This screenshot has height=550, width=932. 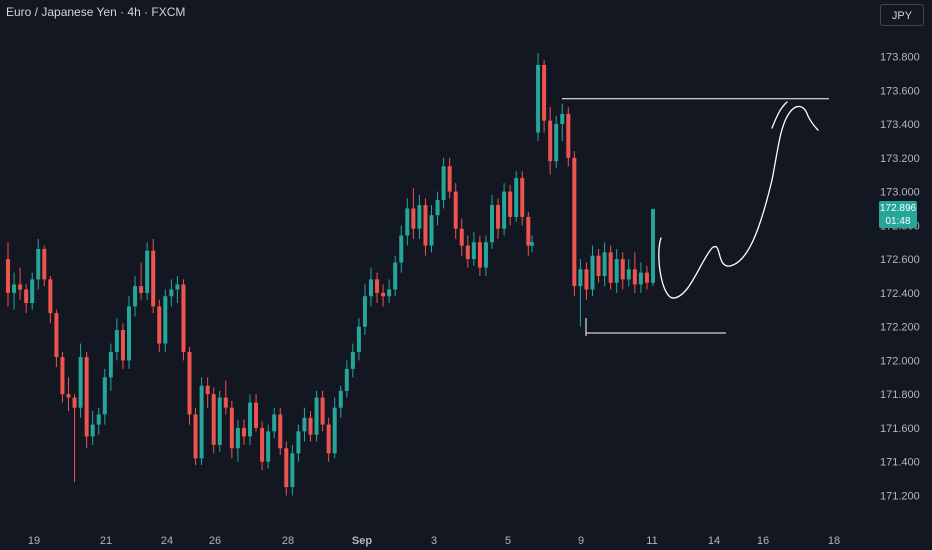 What do you see at coordinates (900, 193) in the screenshot?
I see `y-tick-label: 173.000` at bounding box center [900, 193].